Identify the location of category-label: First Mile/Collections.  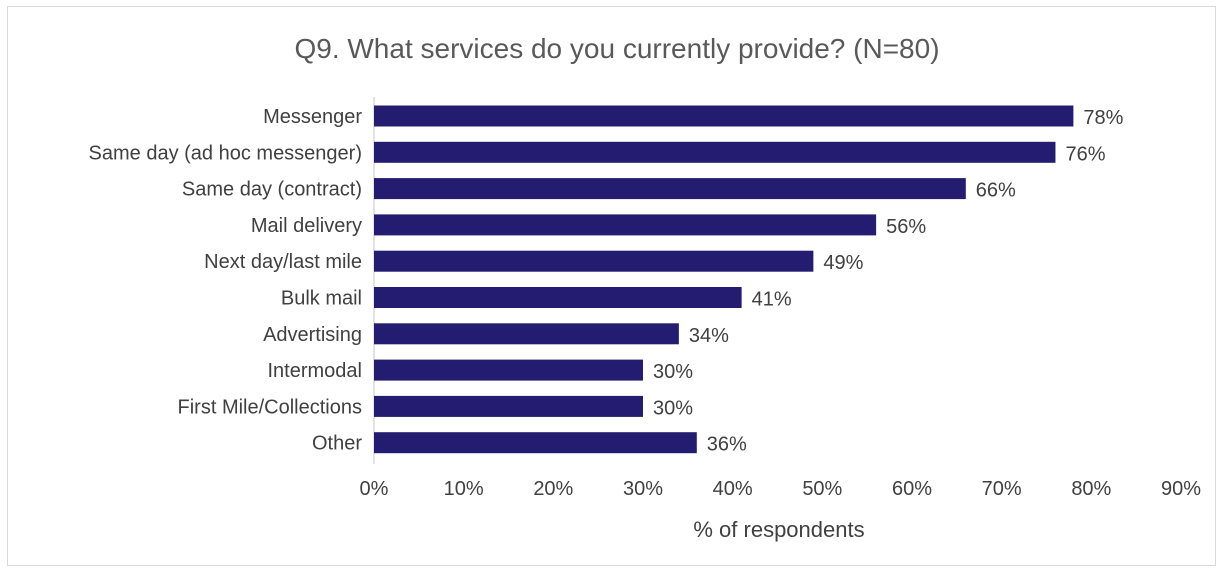
(270, 407).